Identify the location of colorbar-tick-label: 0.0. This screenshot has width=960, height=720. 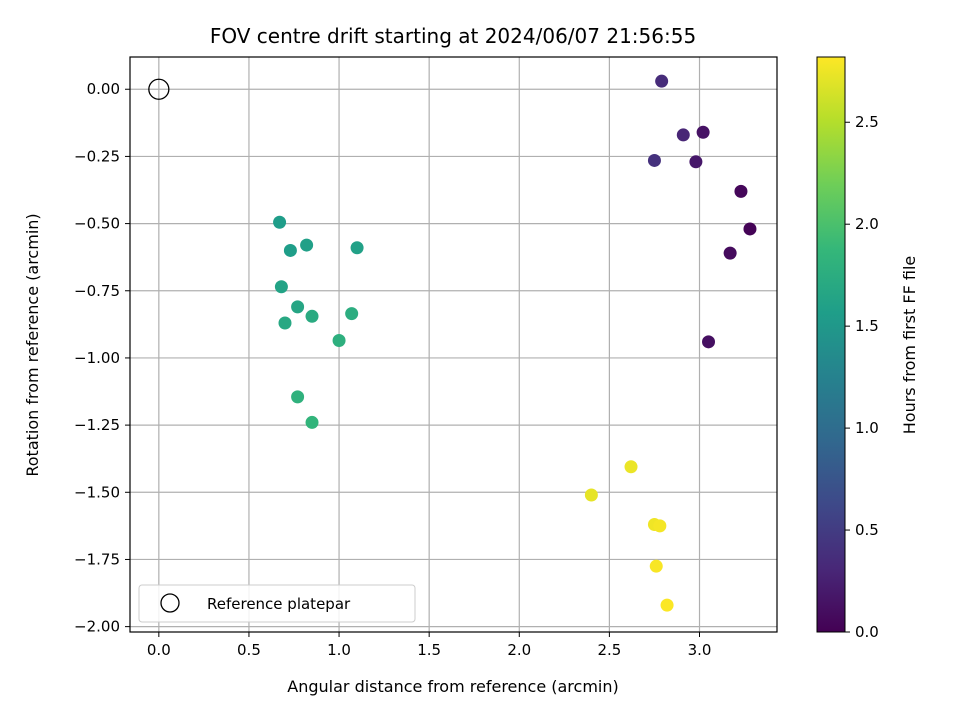
(867, 632).